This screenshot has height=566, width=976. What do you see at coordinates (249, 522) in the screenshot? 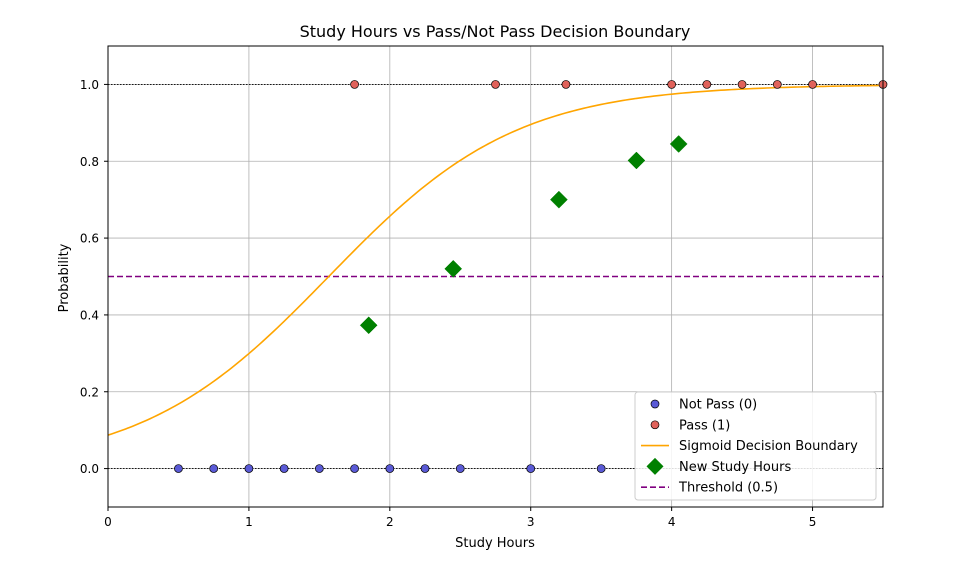
I see `x-tick-label: 1` at bounding box center [249, 522].